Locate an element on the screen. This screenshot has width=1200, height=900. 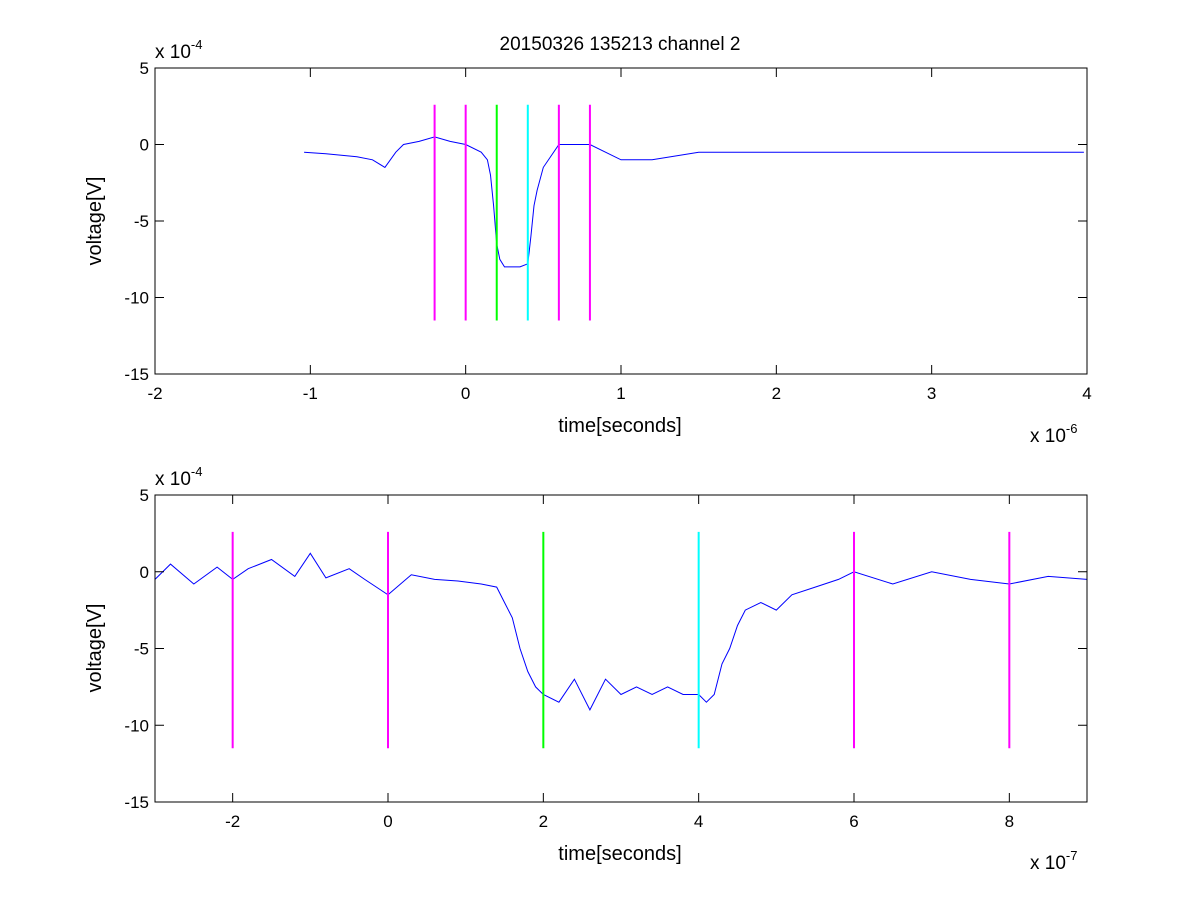
bottom-x-tick-label: 4 is located at coordinates (698, 821).